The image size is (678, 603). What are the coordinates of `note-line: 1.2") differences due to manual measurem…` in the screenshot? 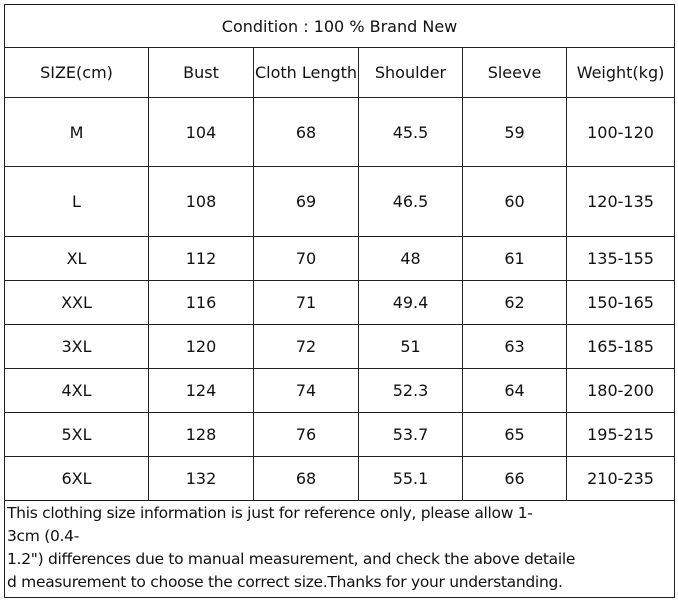 It's located at (291, 559).